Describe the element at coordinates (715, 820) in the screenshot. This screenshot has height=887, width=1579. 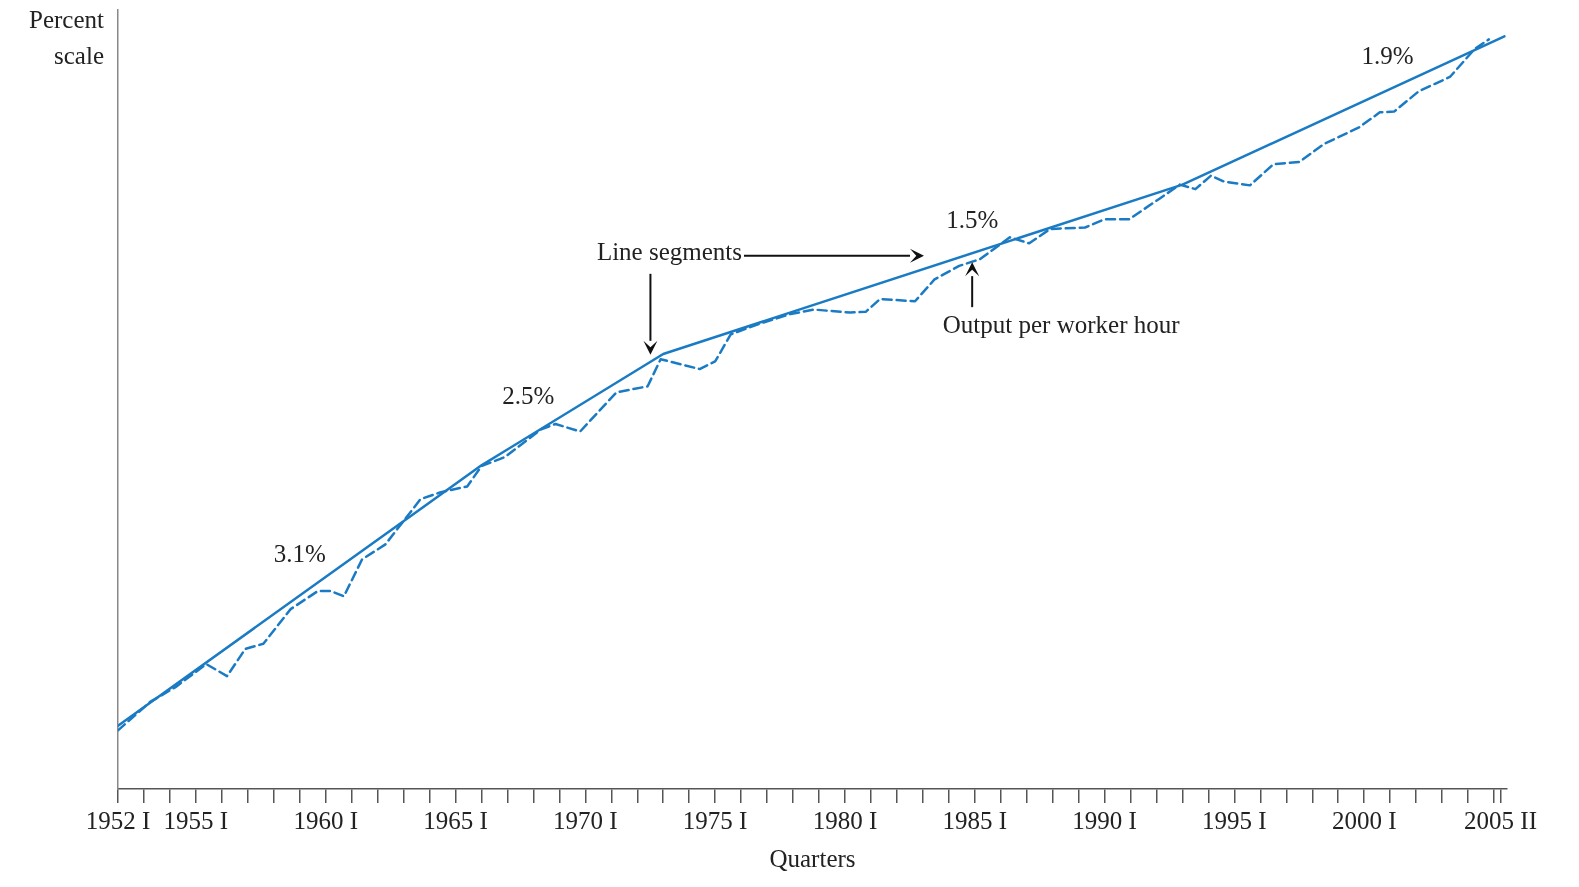
I see `x-tick-label: 1975 I` at that location.